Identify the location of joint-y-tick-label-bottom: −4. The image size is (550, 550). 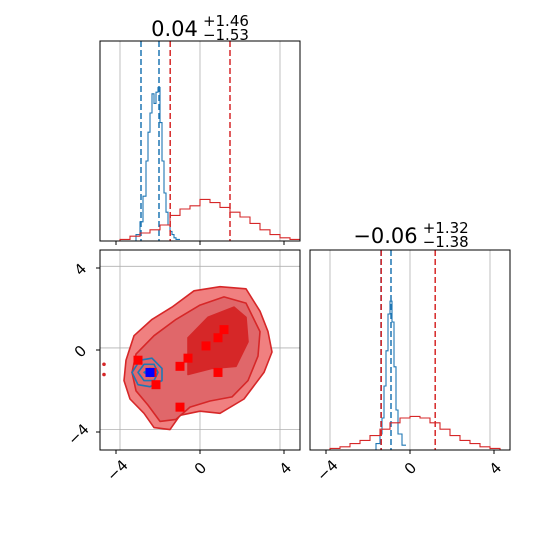
(78, 434).